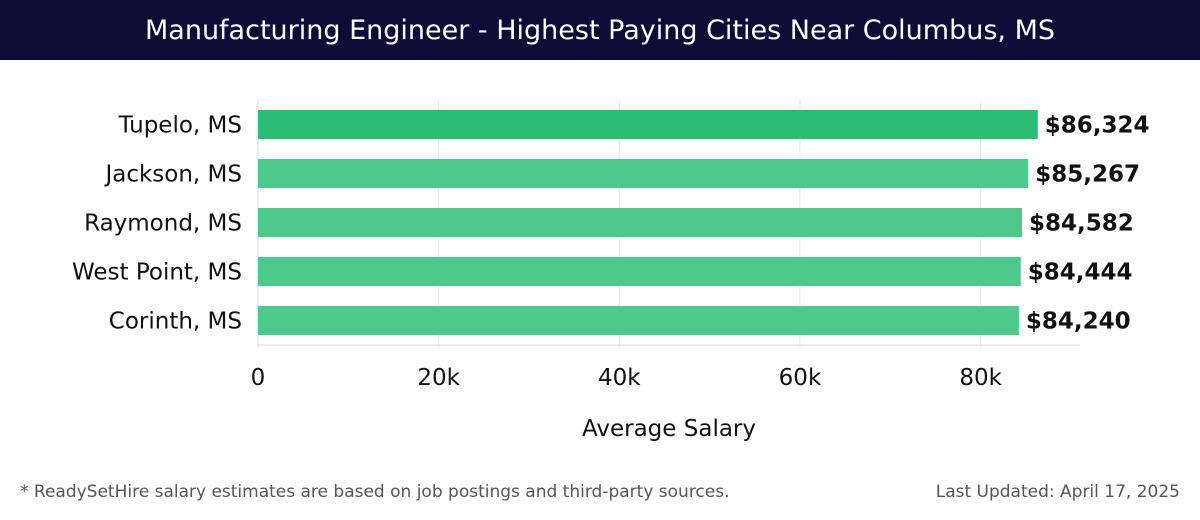 The image size is (1200, 520). What do you see at coordinates (258, 378) in the screenshot?
I see `x-tick-label: 0` at bounding box center [258, 378].